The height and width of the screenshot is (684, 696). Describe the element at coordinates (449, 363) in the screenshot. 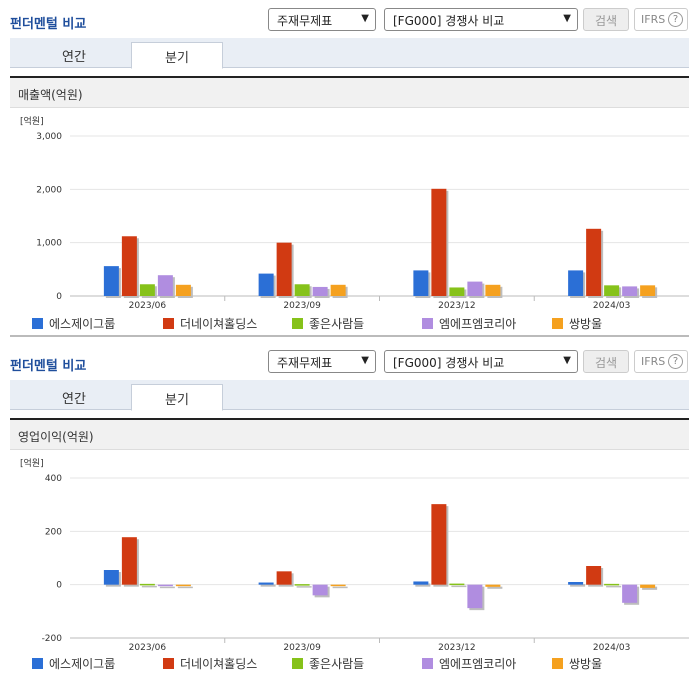

I see `compare-type-value: [FG000] 경쟁사 비교` at that location.